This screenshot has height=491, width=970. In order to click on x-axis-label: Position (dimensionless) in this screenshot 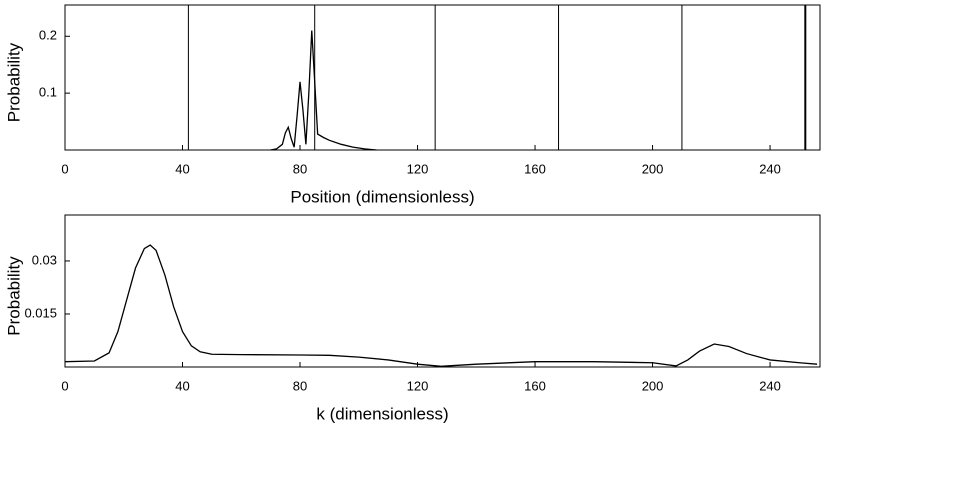, I will do `click(382, 196)`.